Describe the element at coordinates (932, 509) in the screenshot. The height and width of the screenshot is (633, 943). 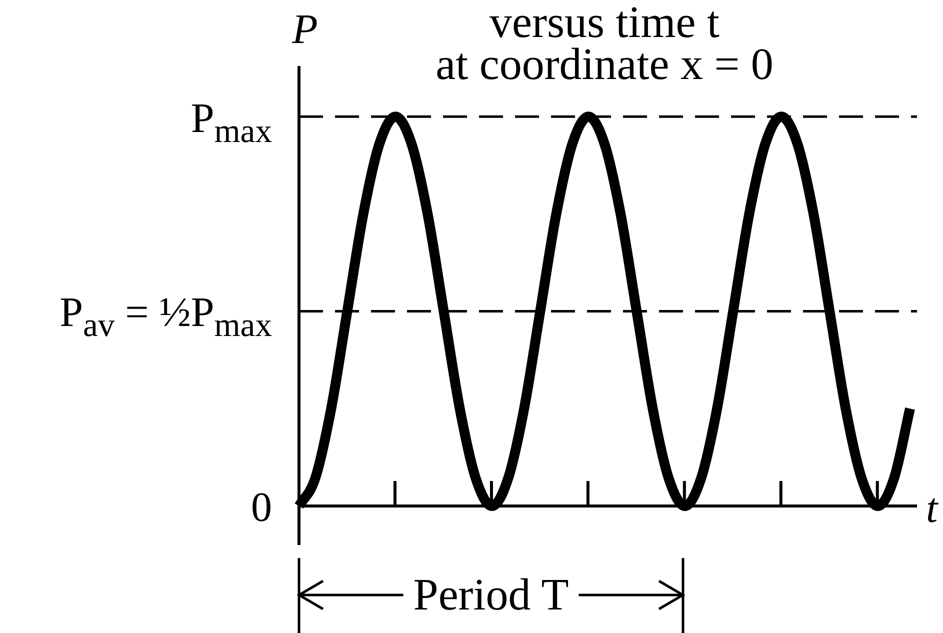
I see `x-axis-title: t` at that location.